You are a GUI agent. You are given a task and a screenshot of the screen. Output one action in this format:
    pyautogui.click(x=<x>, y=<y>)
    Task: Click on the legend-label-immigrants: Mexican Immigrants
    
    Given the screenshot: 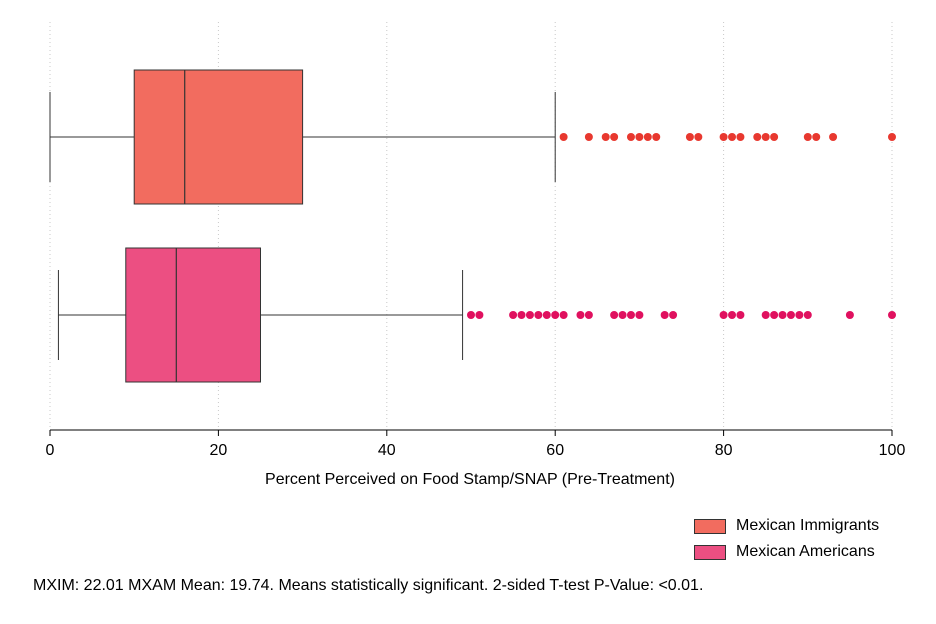 What is the action you would take?
    pyautogui.click(x=808, y=525)
    